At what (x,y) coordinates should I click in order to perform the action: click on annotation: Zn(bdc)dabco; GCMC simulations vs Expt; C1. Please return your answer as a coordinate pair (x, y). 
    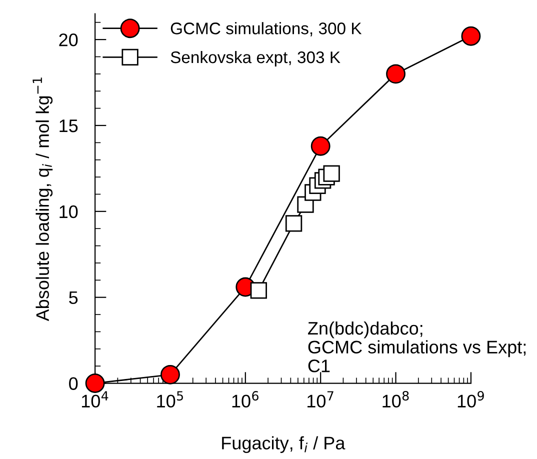
    Looking at the image, I should click on (417, 346).